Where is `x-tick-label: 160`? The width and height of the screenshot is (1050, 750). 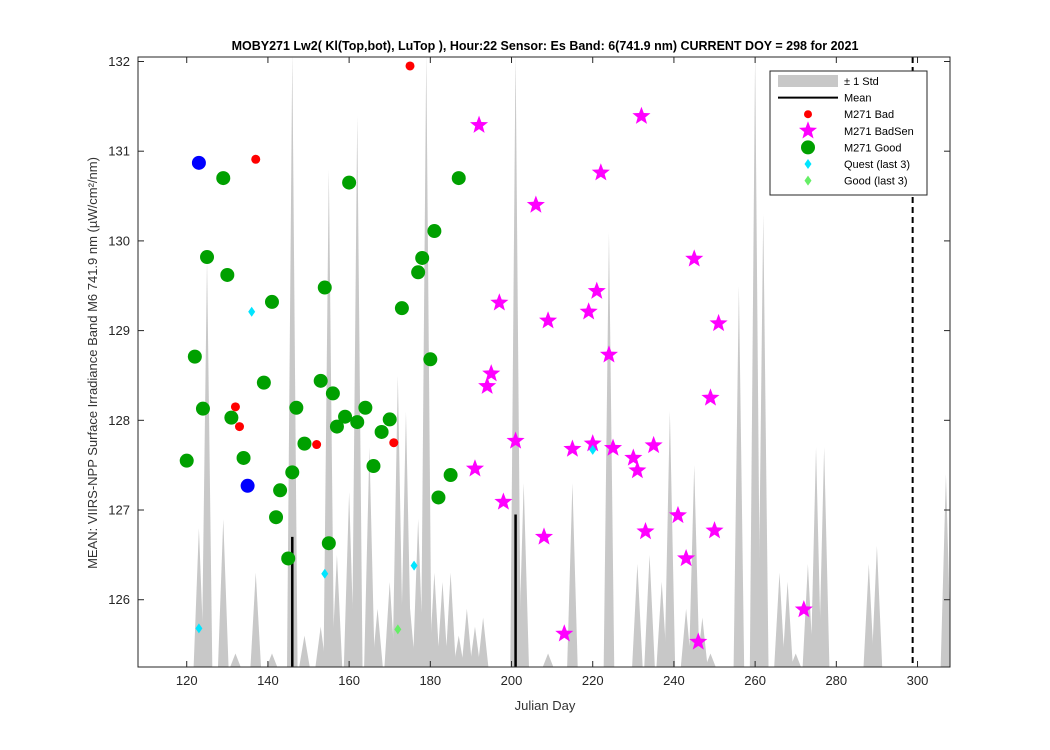 x-tick-label: 160 is located at coordinates (349, 680).